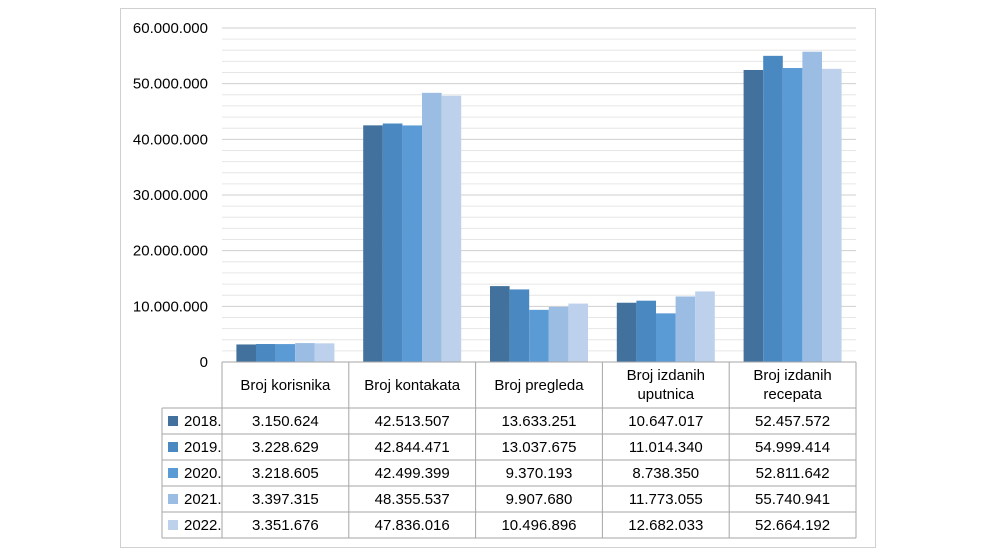 This screenshot has width=1000, height=556. I want to click on y-tick-label: 0, so click(204, 362).